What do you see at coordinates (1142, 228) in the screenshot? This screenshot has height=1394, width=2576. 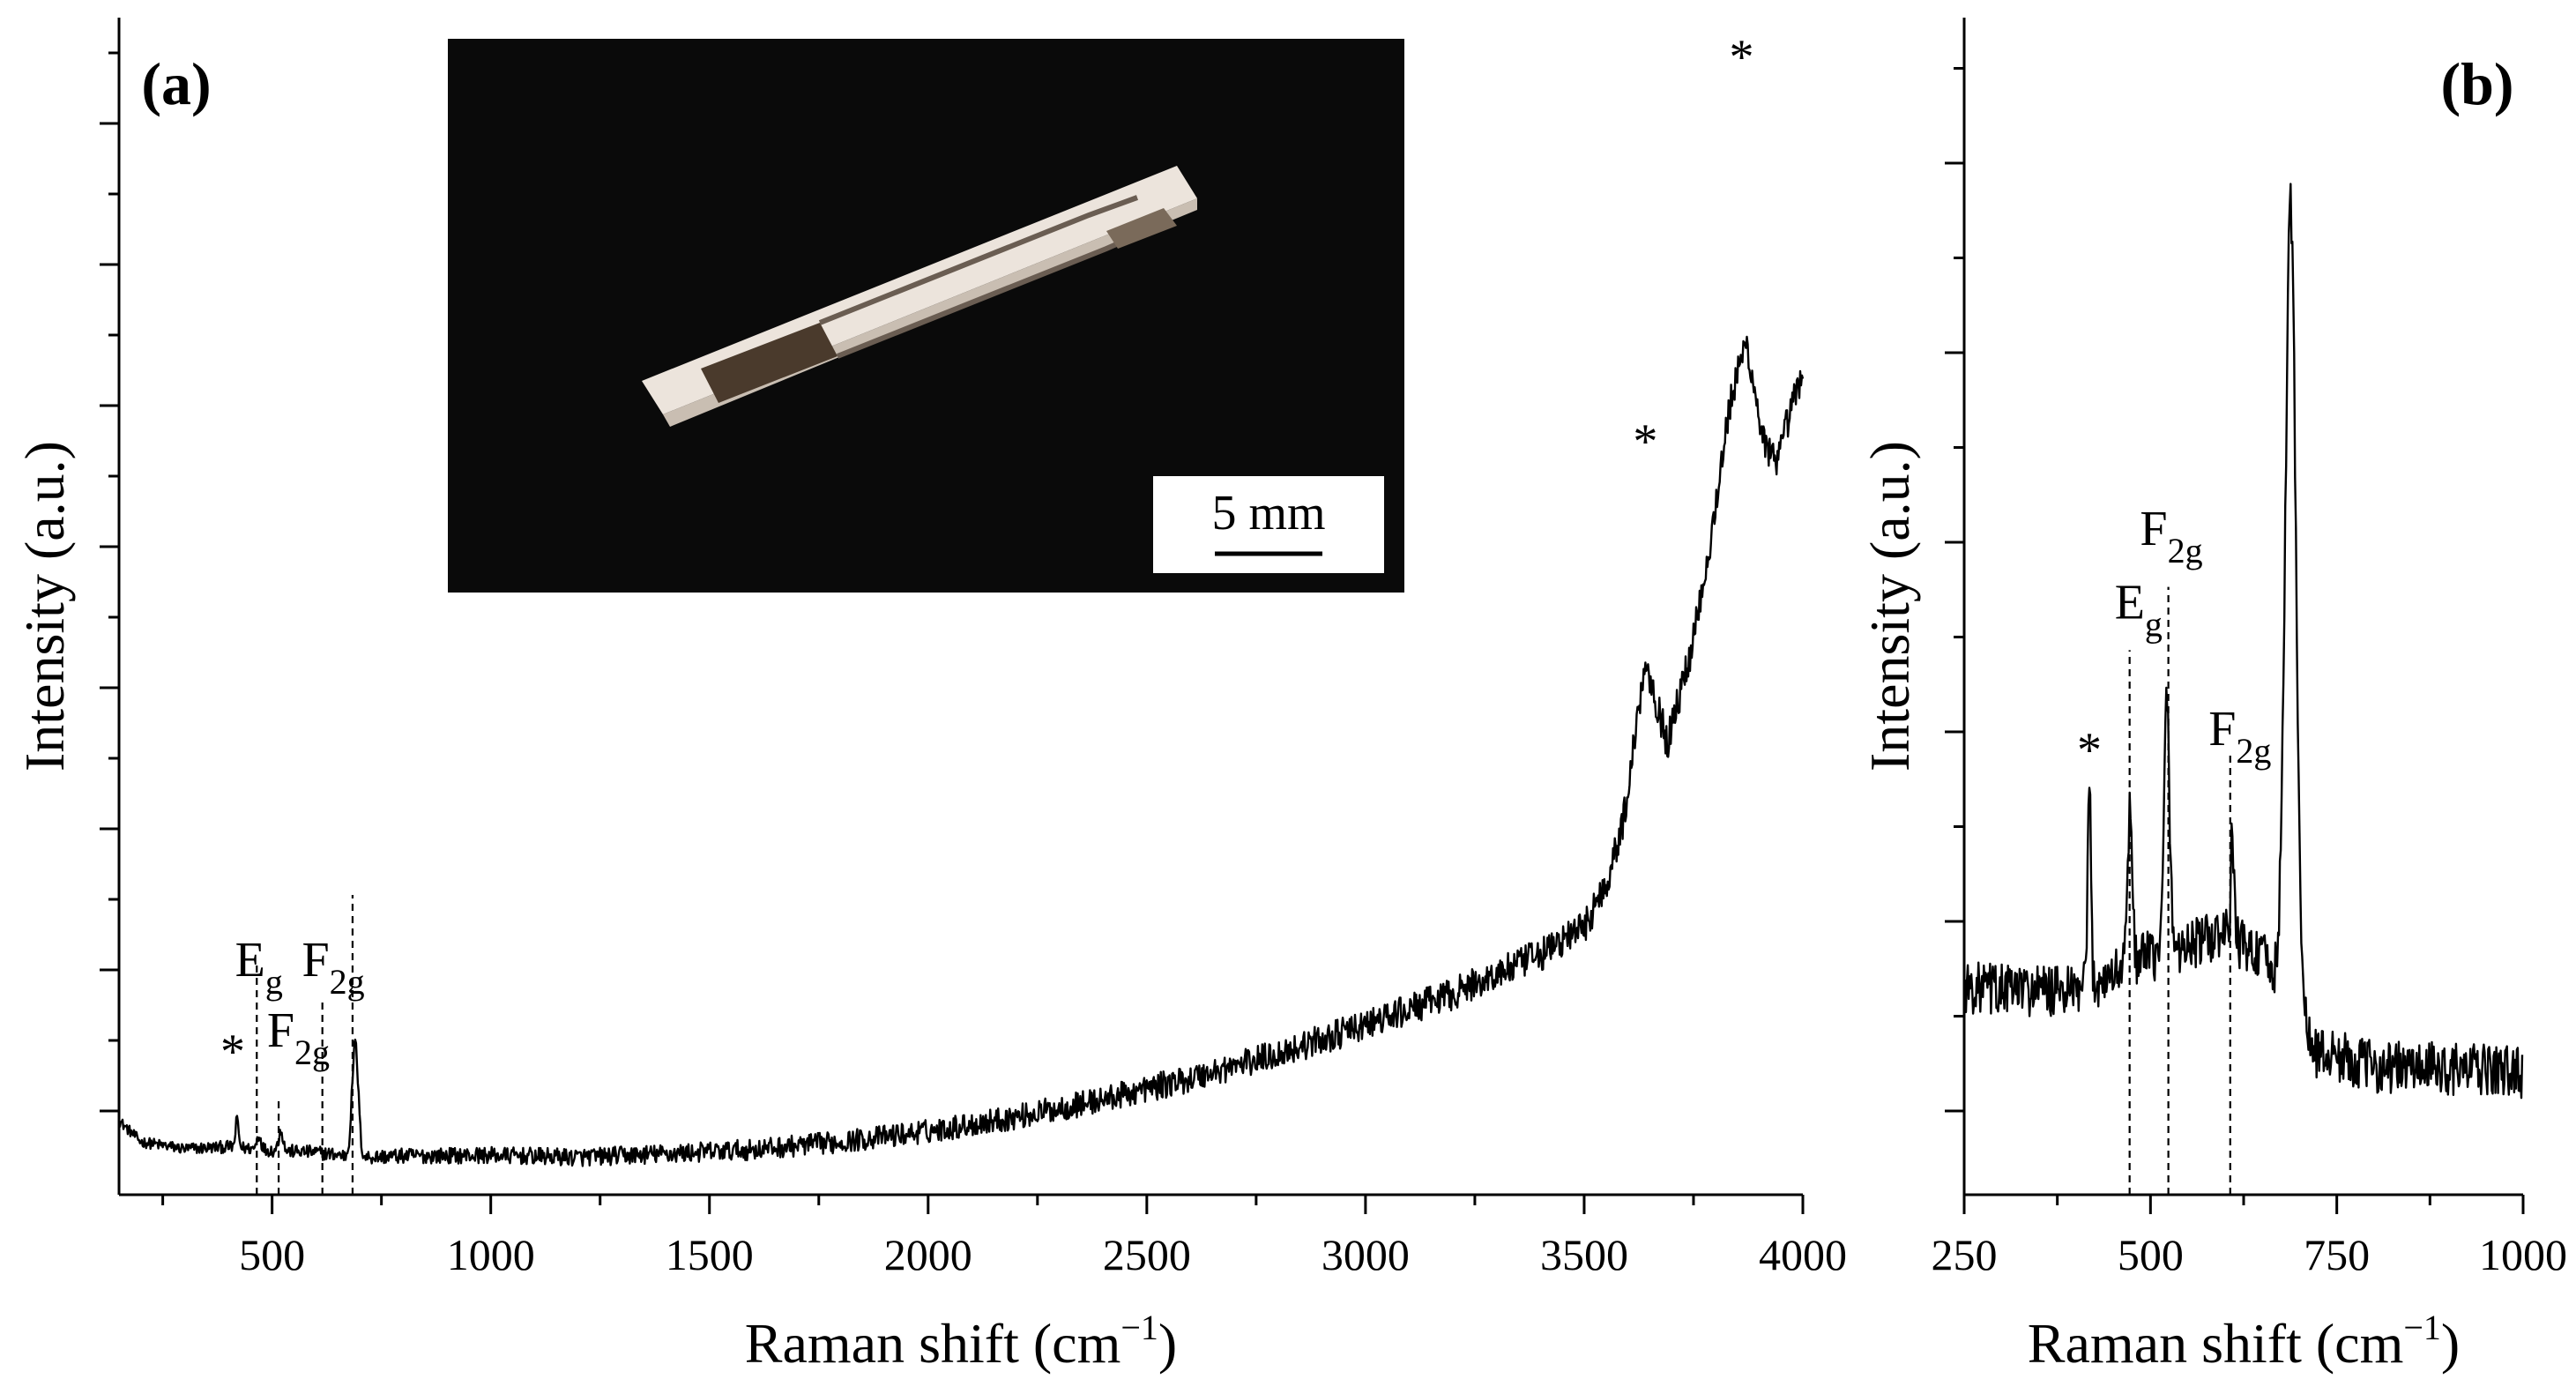 I see `contact-pad` at bounding box center [1142, 228].